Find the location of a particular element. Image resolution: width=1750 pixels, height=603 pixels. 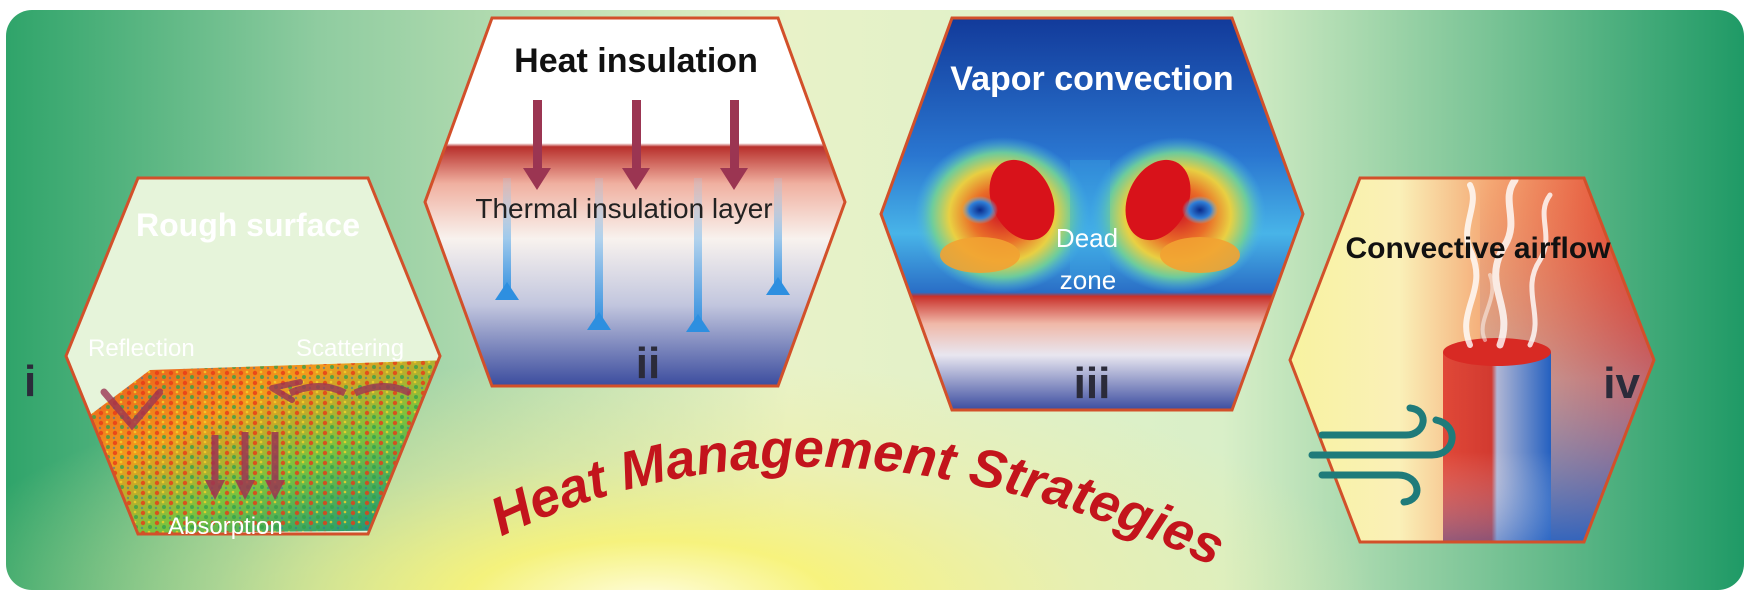

rough-surface-texture is located at coordinates (255, 447).